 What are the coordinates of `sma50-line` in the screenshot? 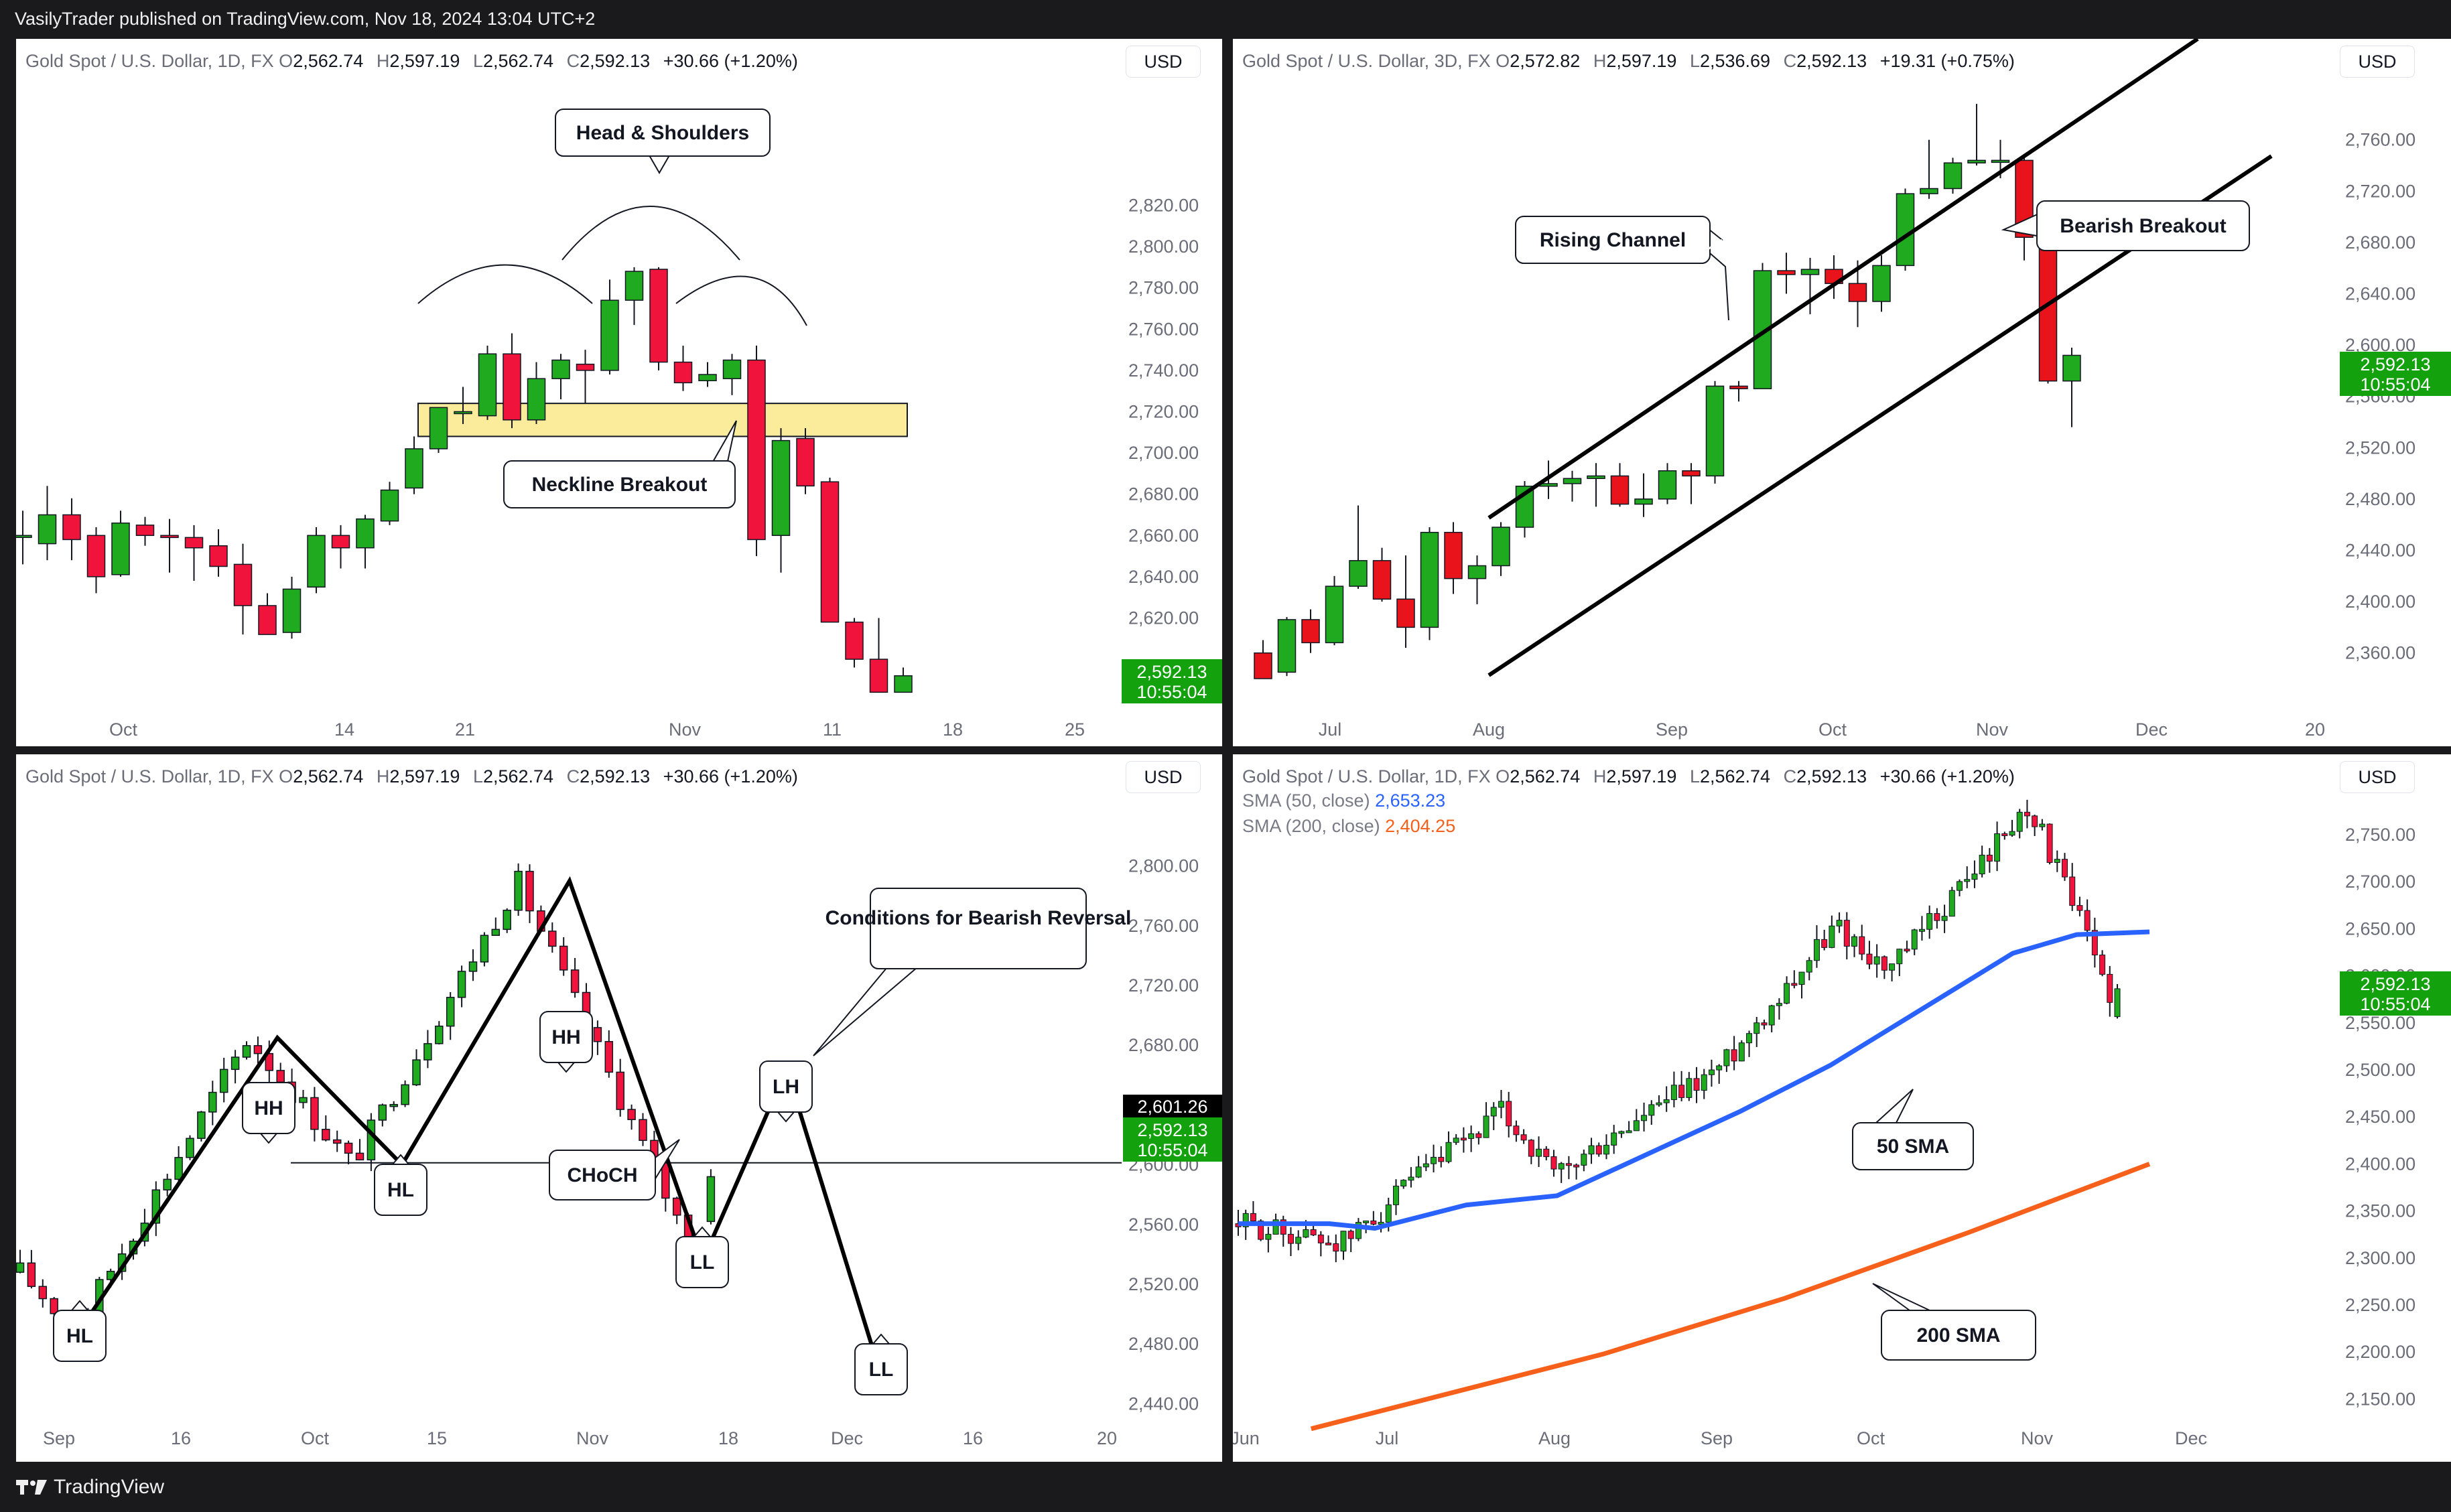 It's located at (1694, 1080).